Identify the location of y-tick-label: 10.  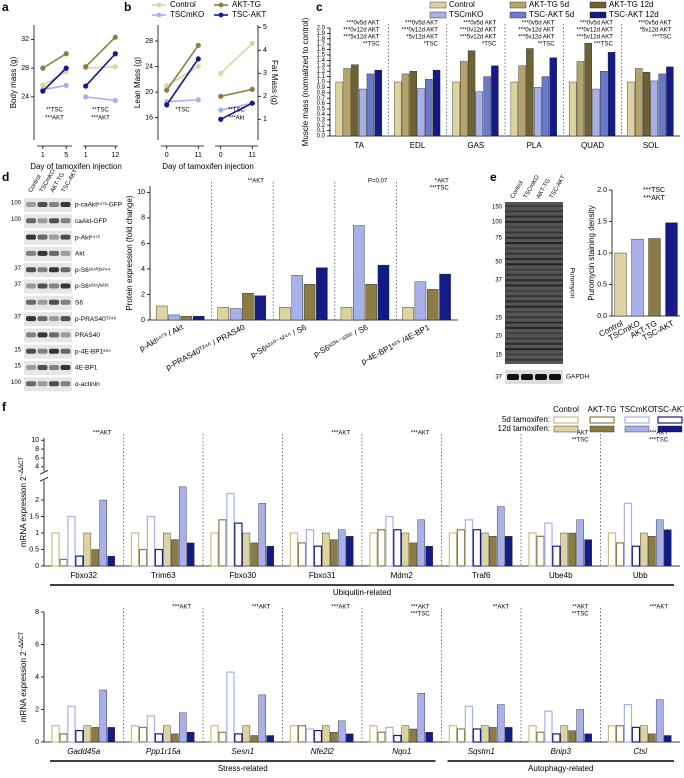
(141, 192).